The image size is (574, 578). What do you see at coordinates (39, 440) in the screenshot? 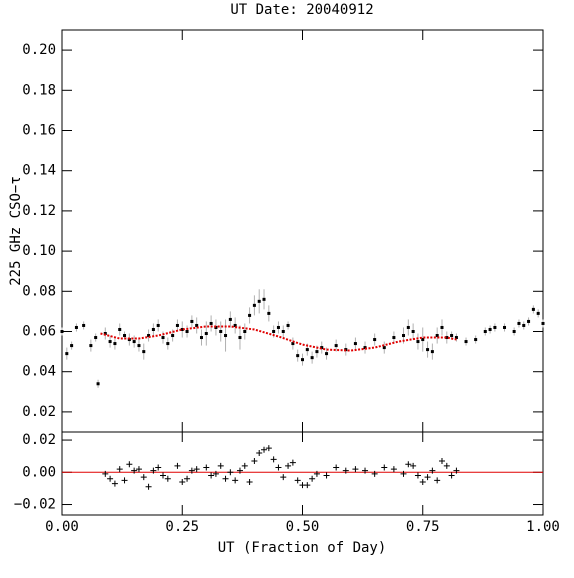
I see `y-tick-label: 0.02` at bounding box center [39, 440].